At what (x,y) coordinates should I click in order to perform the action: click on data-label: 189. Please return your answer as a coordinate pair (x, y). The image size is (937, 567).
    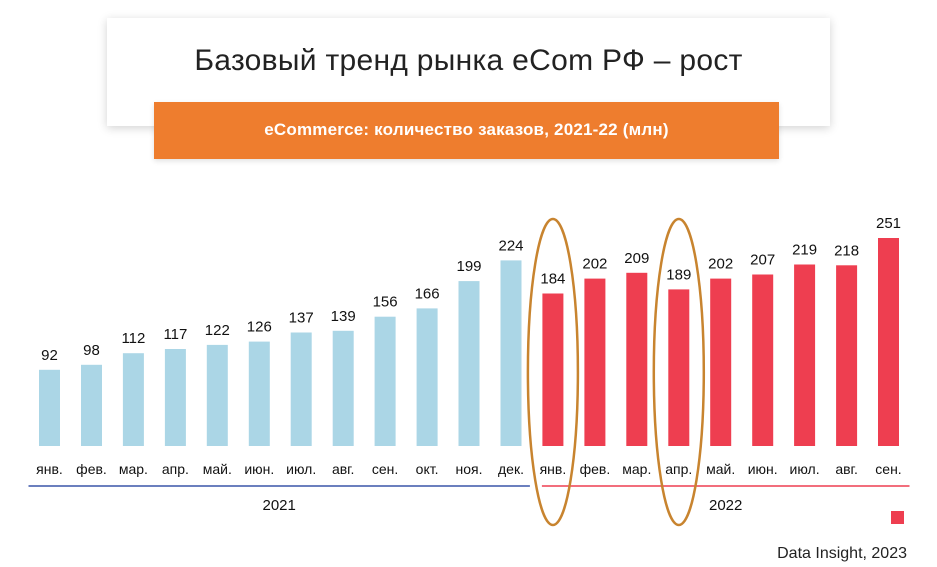
    Looking at the image, I should click on (678, 274).